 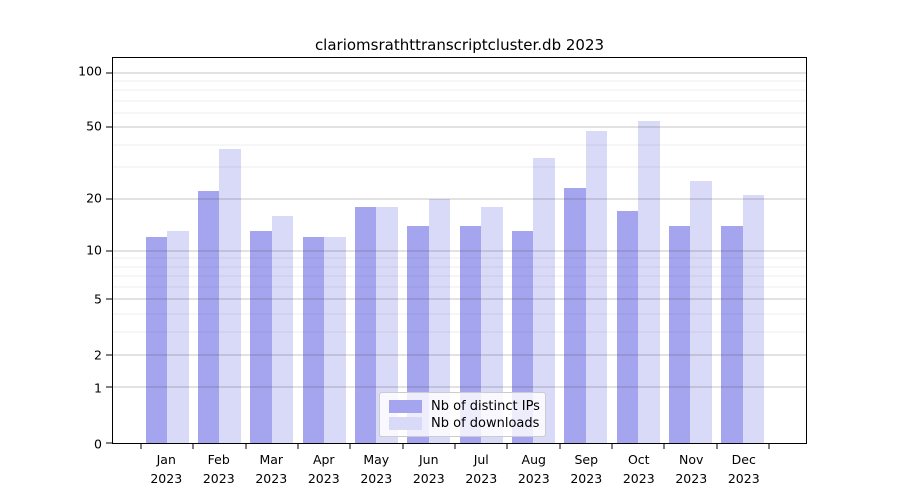 What do you see at coordinates (596, 286) in the screenshot?
I see `bar-downloads-sep` at bounding box center [596, 286].